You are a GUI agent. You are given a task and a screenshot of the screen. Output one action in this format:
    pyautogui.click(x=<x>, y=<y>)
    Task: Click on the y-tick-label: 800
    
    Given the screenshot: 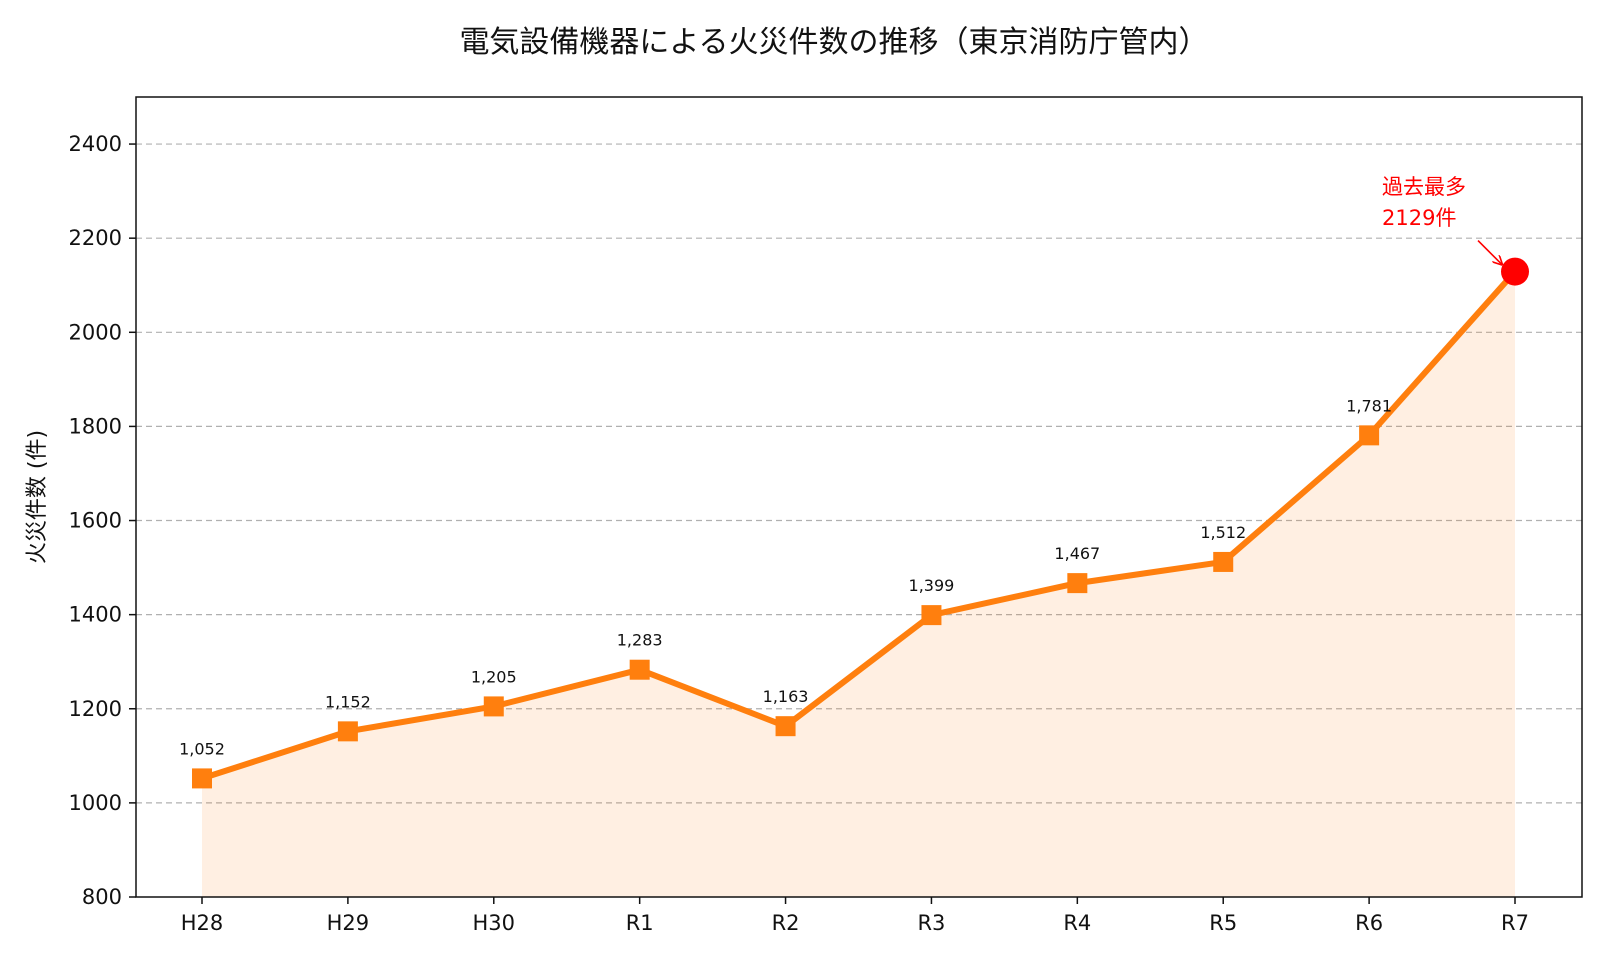 What is the action you would take?
    pyautogui.click(x=102, y=897)
    